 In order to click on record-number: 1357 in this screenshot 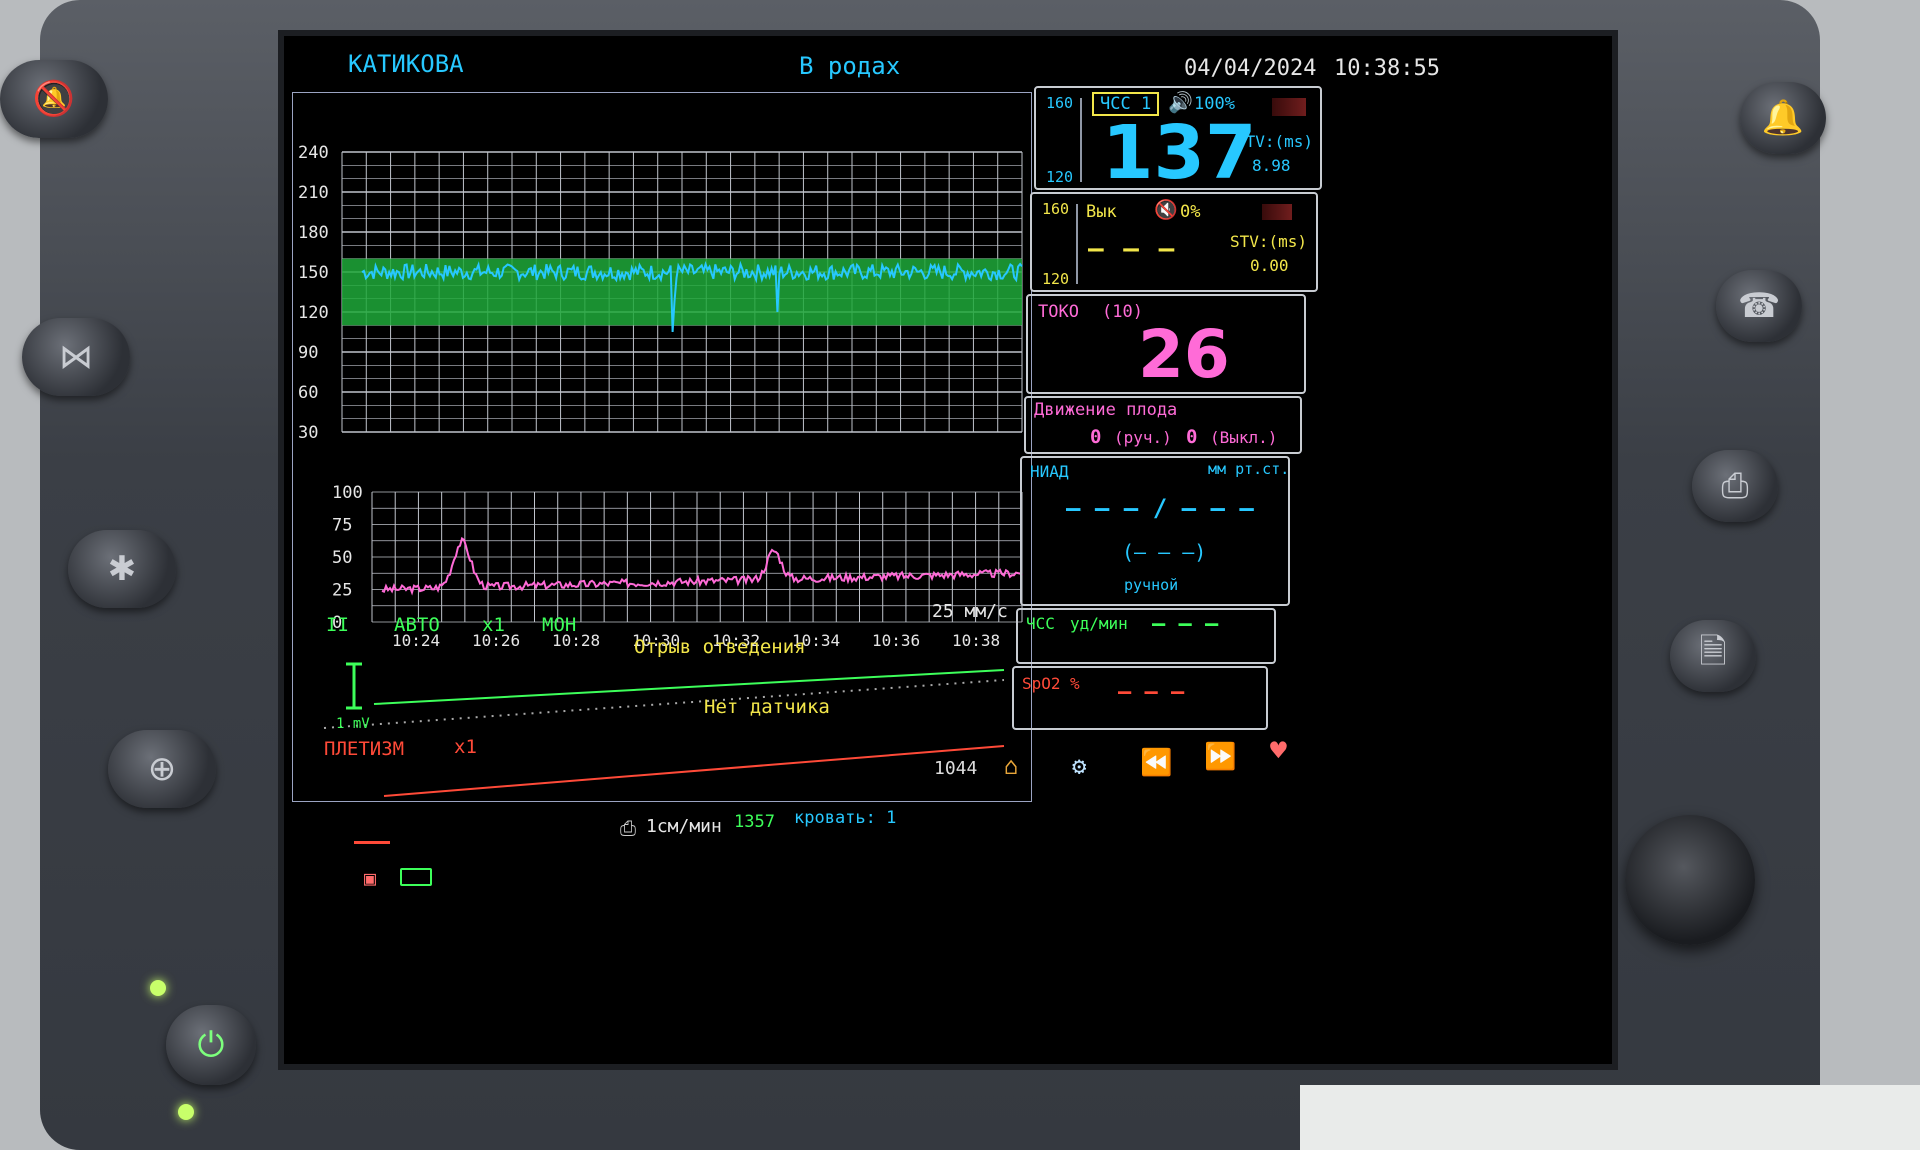, I will do `click(754, 822)`.